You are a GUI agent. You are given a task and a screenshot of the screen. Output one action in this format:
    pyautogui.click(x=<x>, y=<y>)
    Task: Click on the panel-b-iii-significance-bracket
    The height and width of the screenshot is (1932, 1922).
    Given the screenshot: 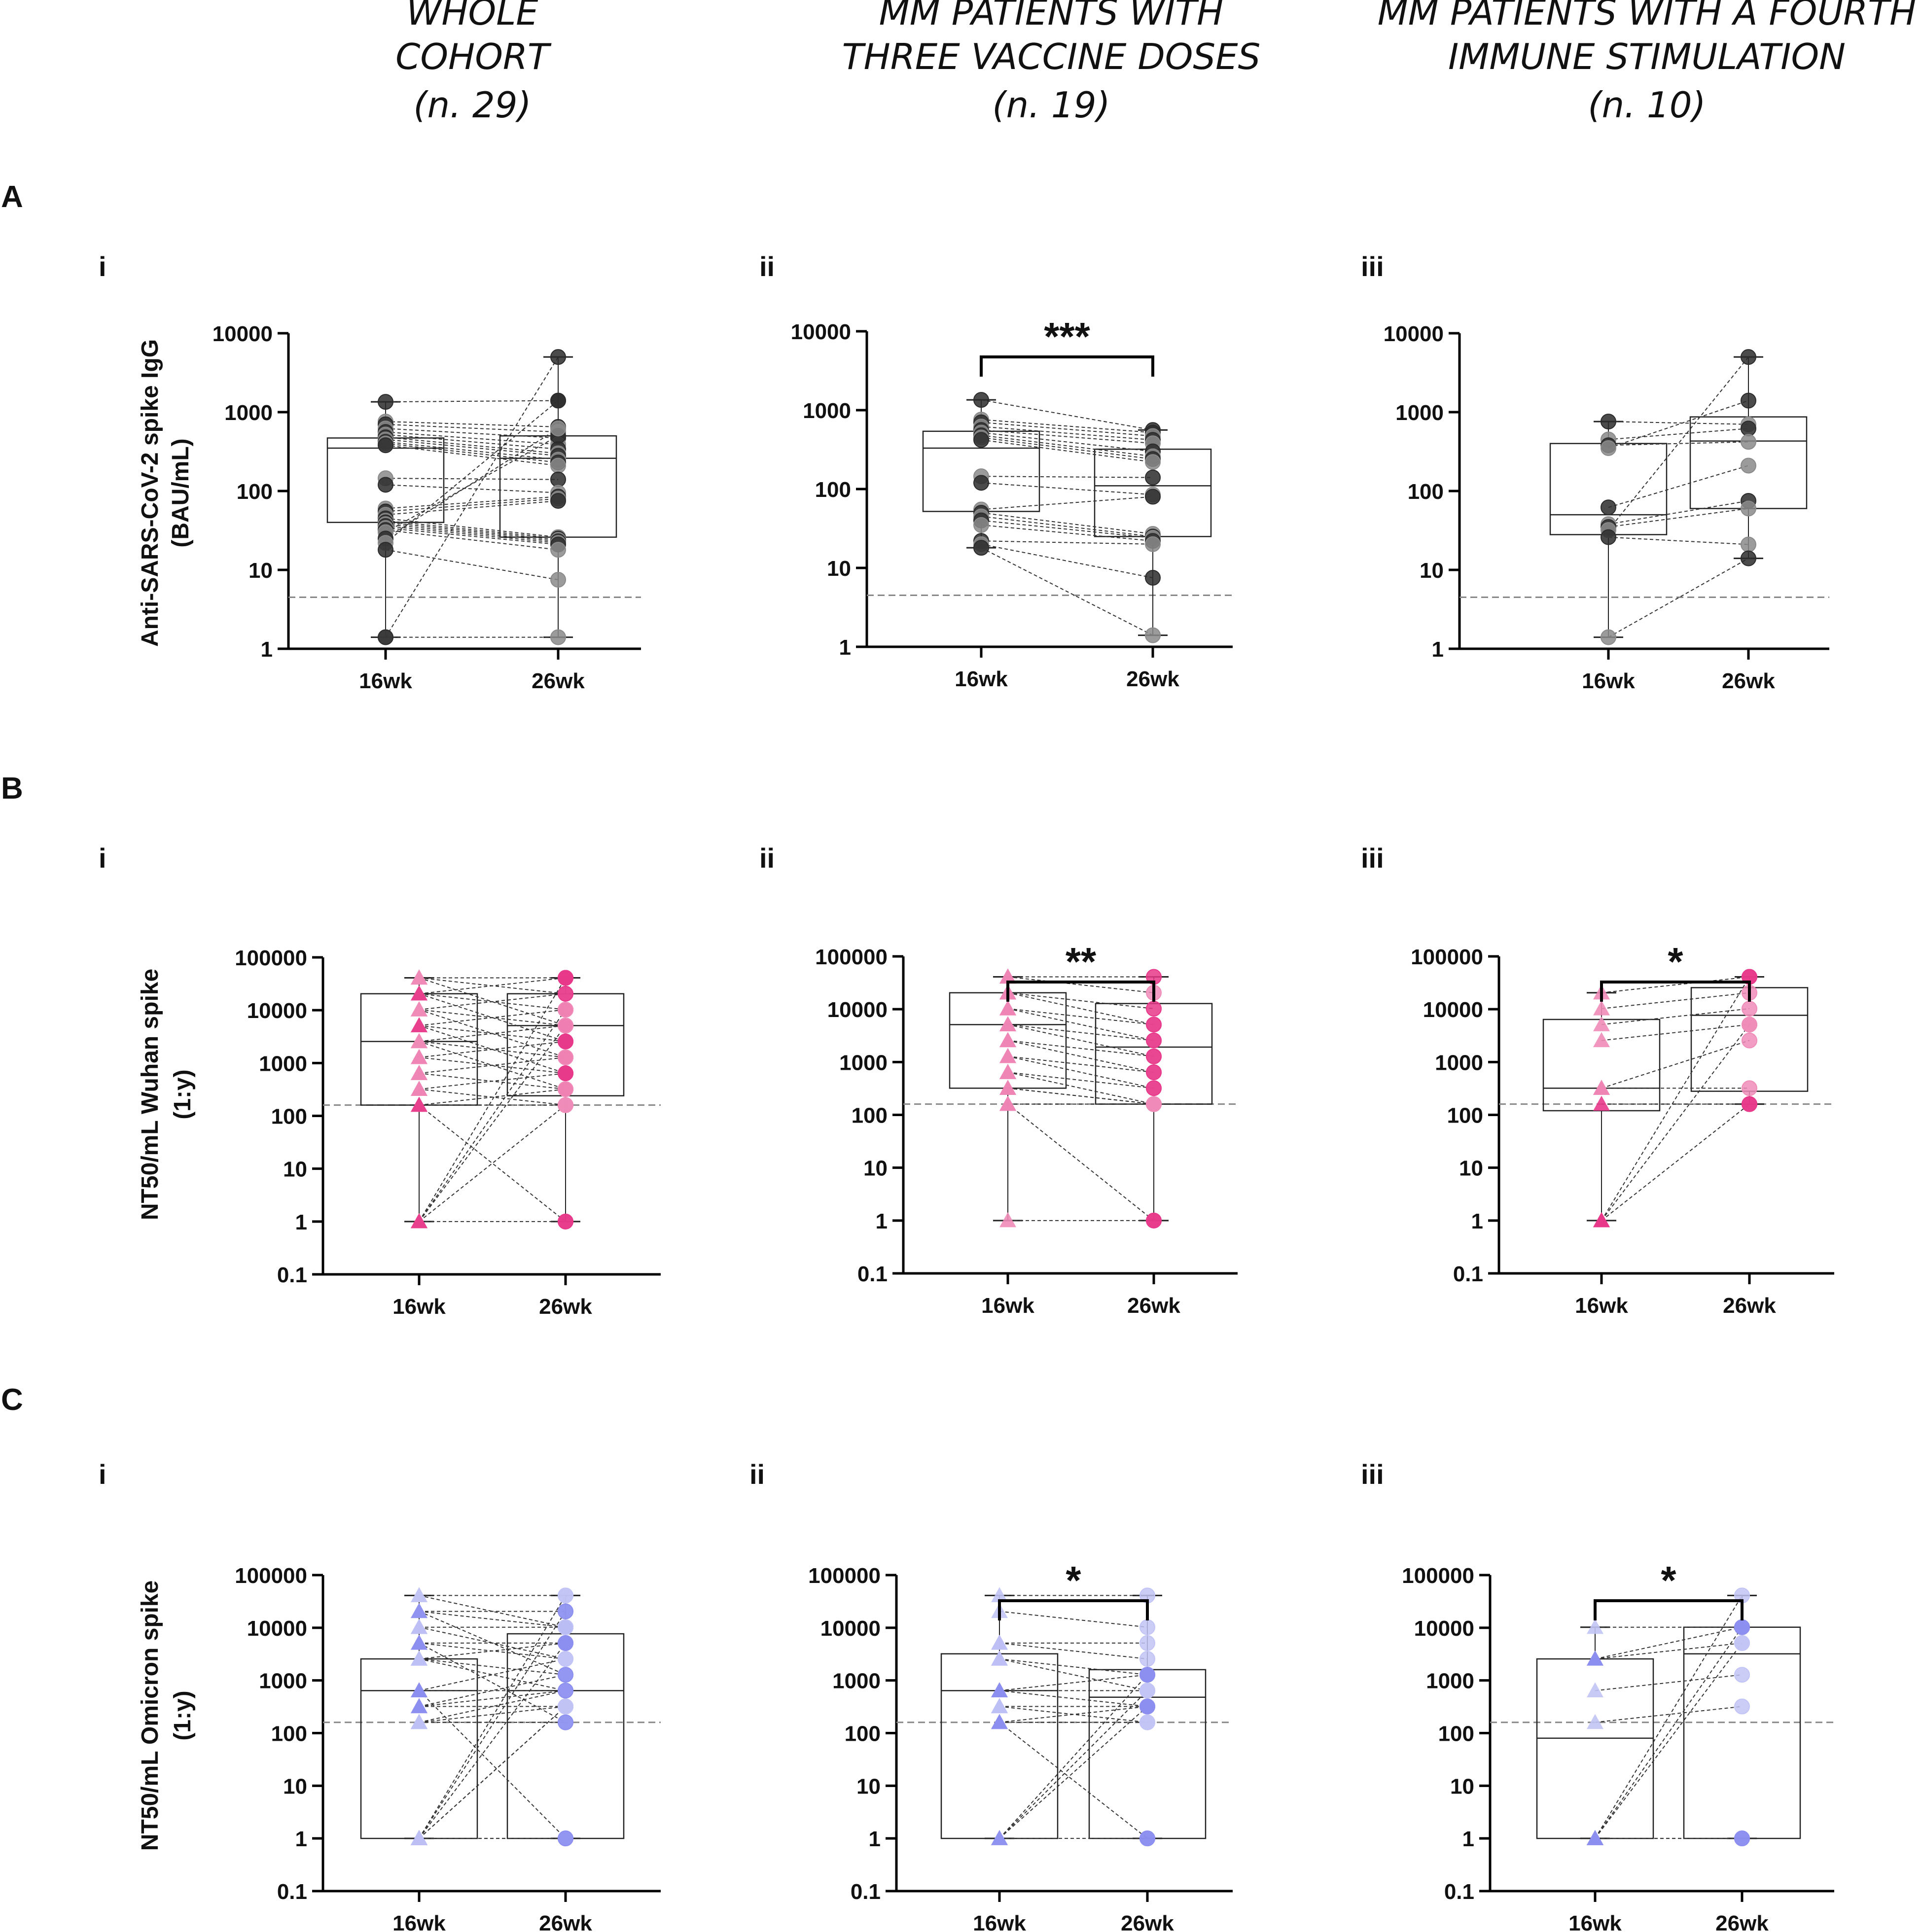 What is the action you would take?
    pyautogui.click(x=1675, y=991)
    